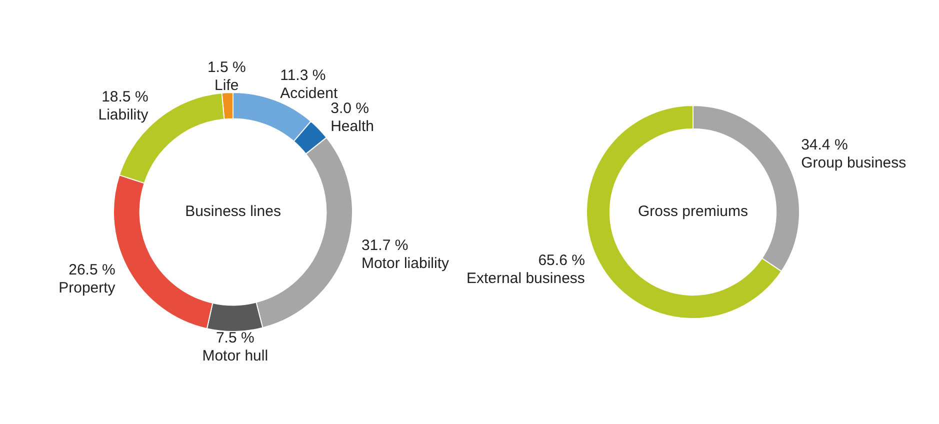 The image size is (939, 424). I want to click on data-label: 34.4 %, so click(824, 145).